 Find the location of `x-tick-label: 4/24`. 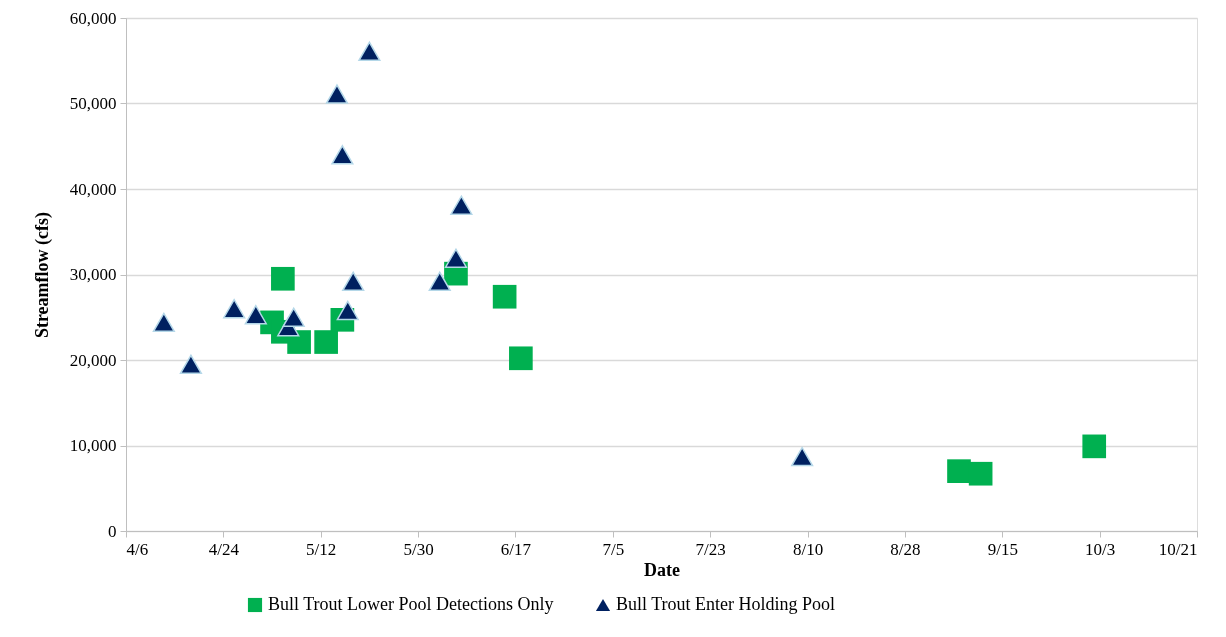

x-tick-label: 4/24 is located at coordinates (224, 549).